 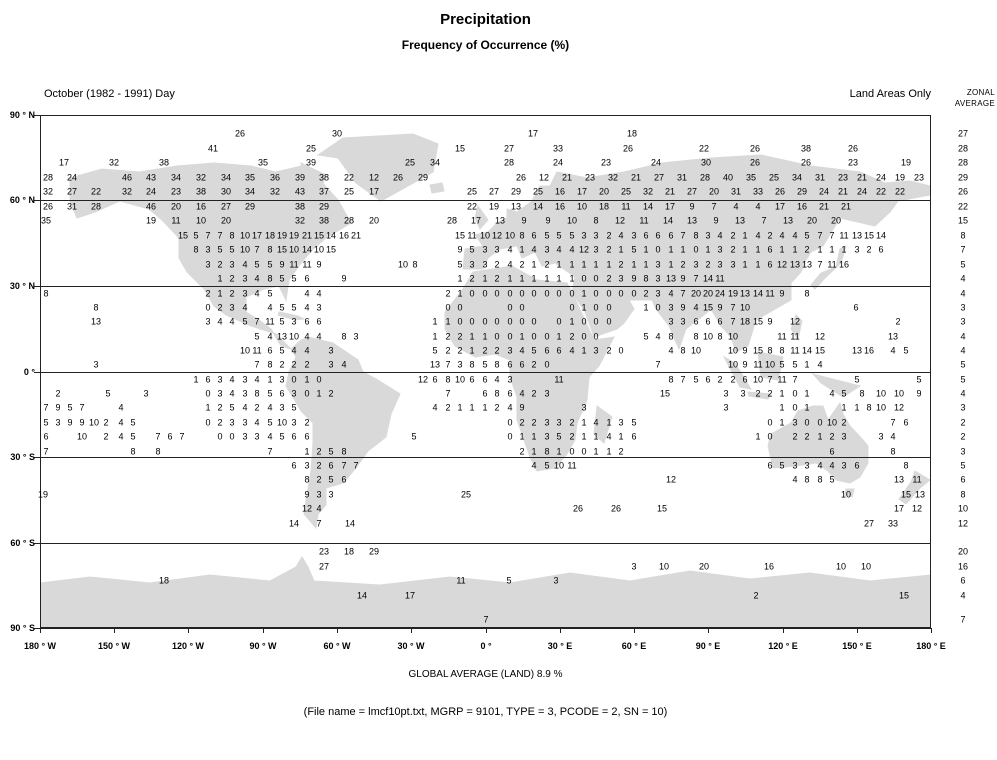 I want to click on grid-value: 23, so click(x=324, y=551).